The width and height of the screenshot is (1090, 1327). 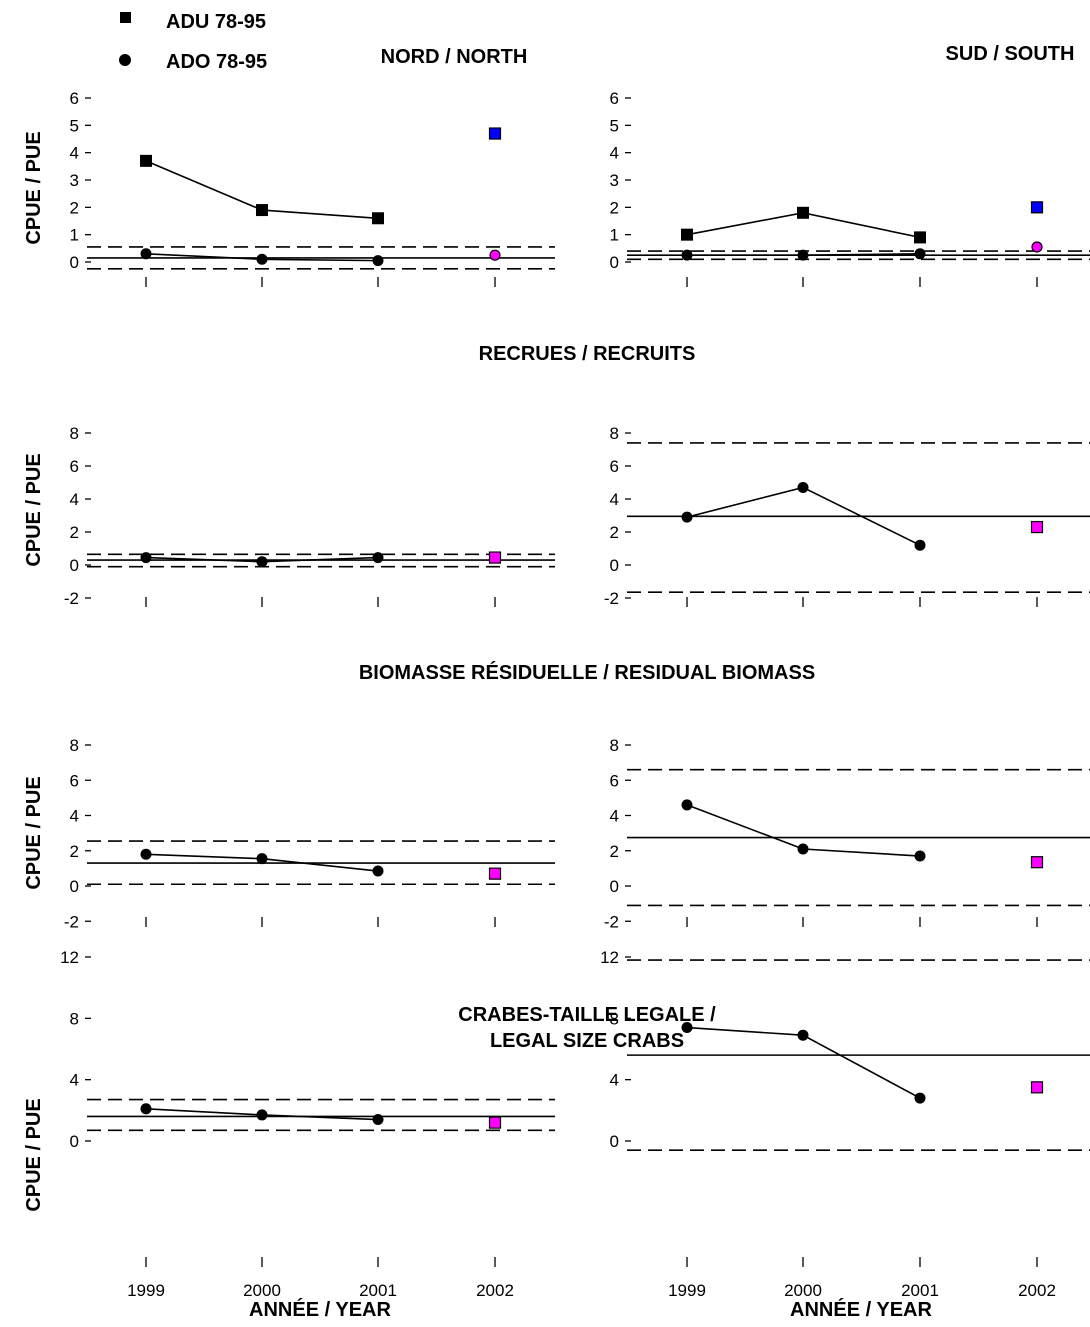 I want to click on panel-recruits-south: -2 0 2 4 6 8, so click(x=847, y=516).